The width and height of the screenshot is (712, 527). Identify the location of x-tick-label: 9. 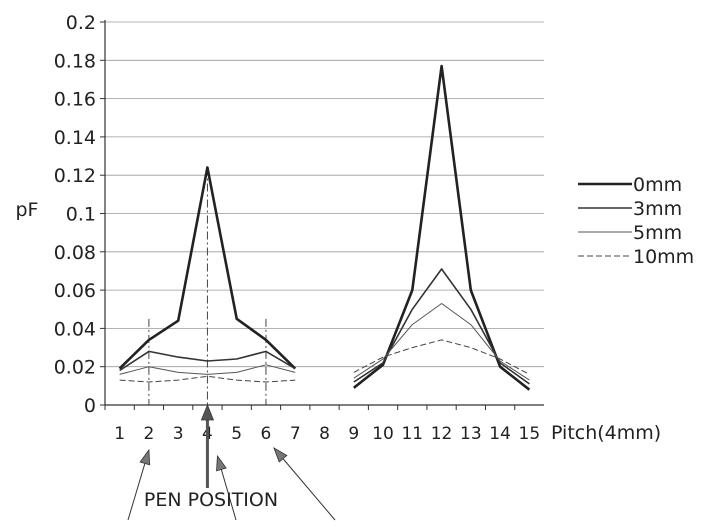
(353, 434).